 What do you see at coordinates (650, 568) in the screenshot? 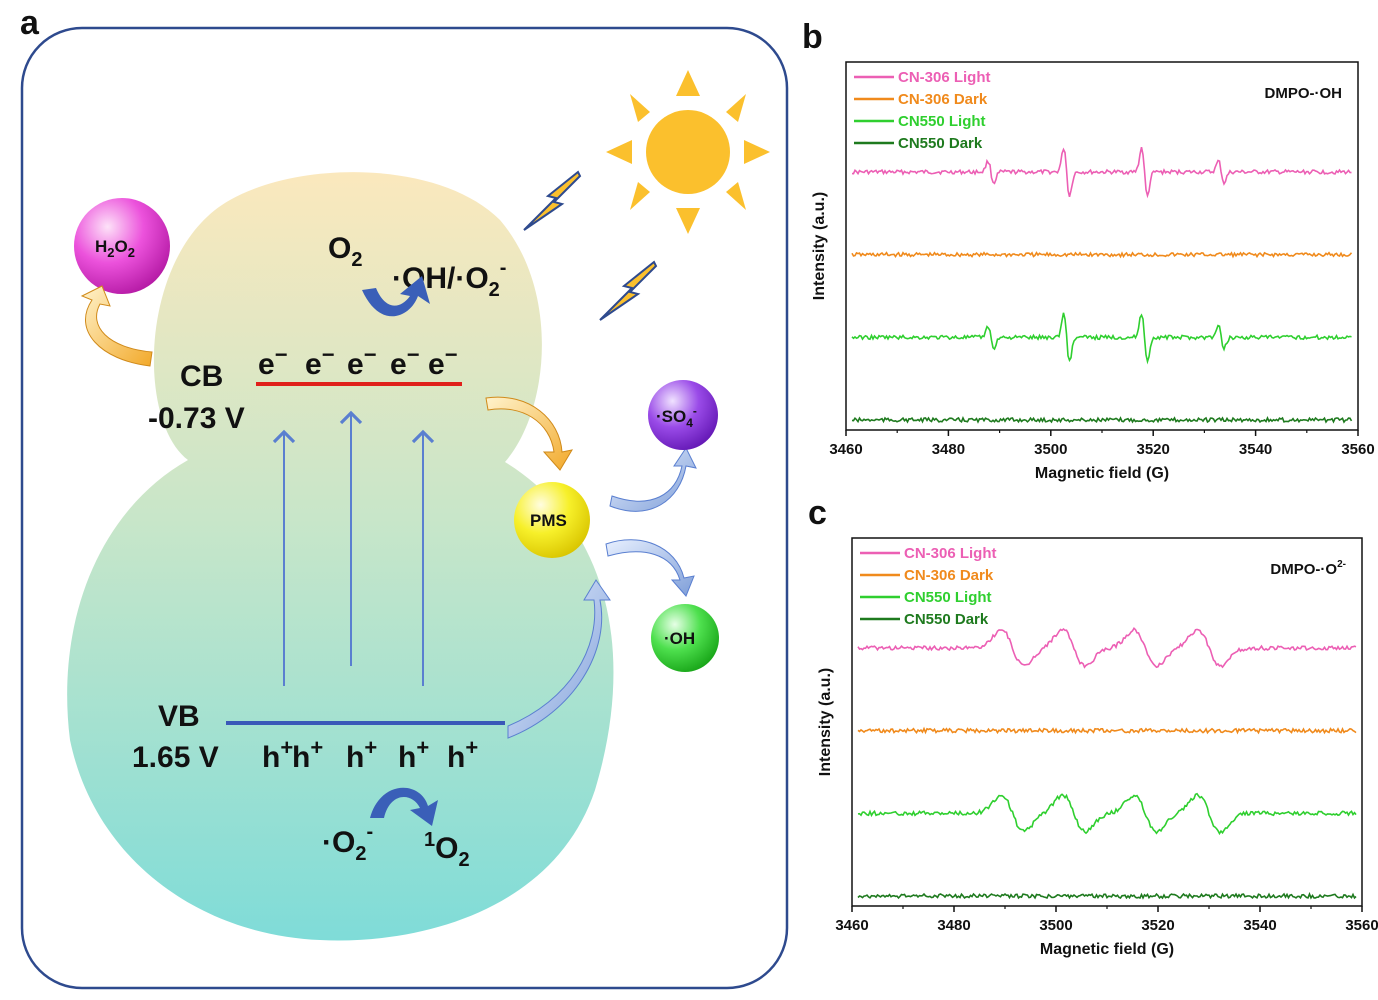
I see `curved-arrow-pms-to-oh` at bounding box center [650, 568].